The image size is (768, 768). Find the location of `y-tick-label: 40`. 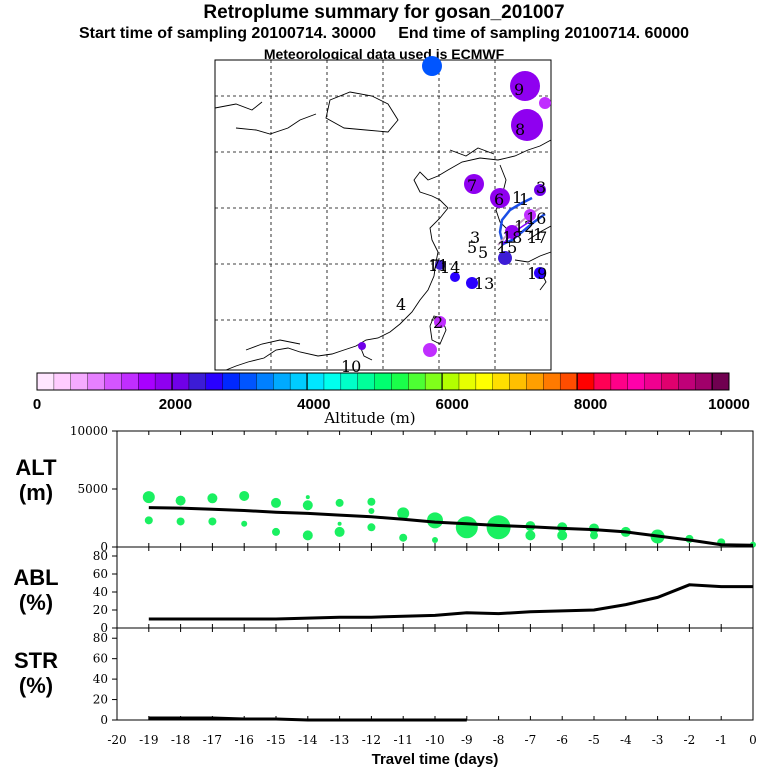

y-tick-label: 40 is located at coordinates (100, 679).